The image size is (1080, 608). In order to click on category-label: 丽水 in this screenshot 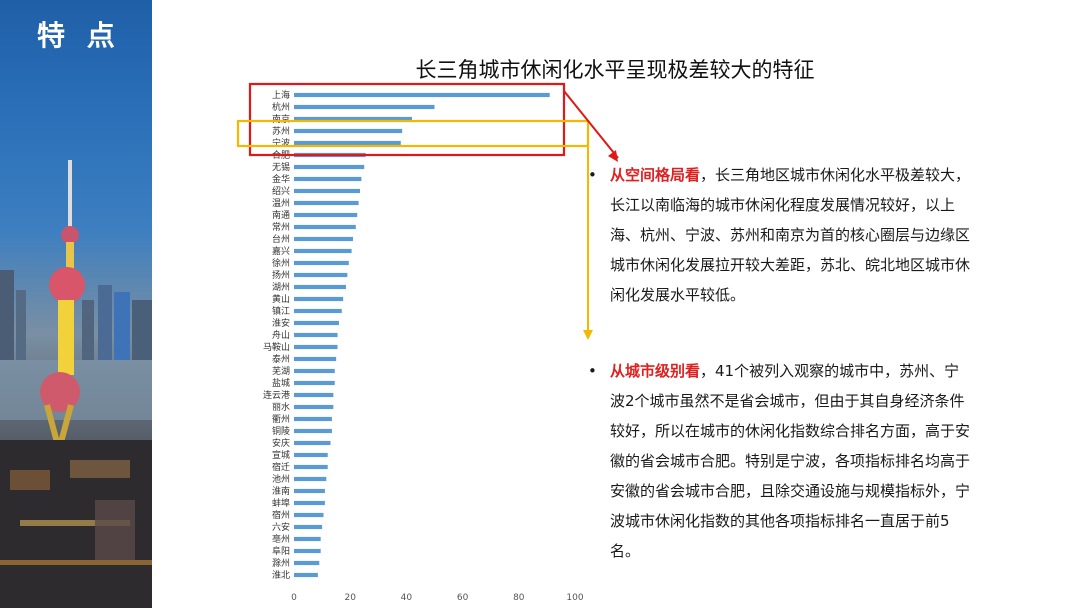, I will do `click(281, 407)`.